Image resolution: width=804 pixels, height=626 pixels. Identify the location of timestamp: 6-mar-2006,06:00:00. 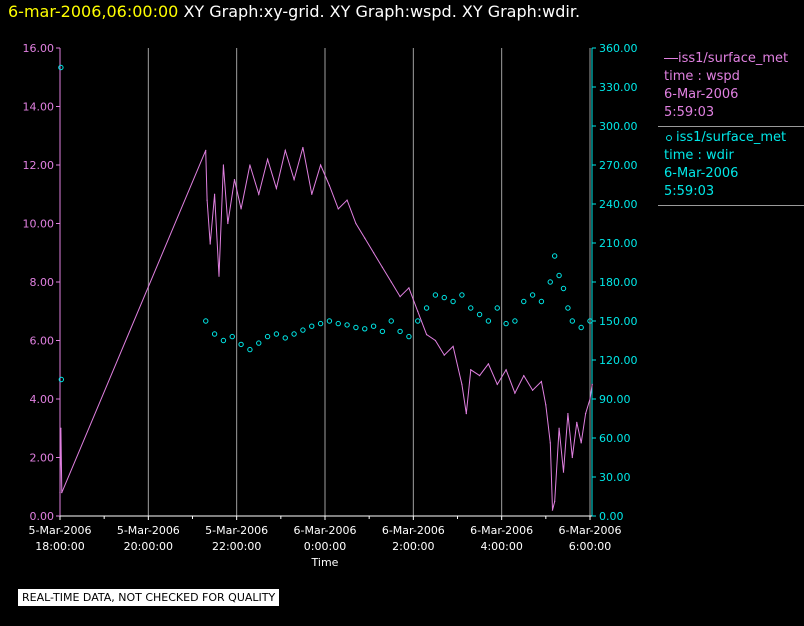
(93, 11).